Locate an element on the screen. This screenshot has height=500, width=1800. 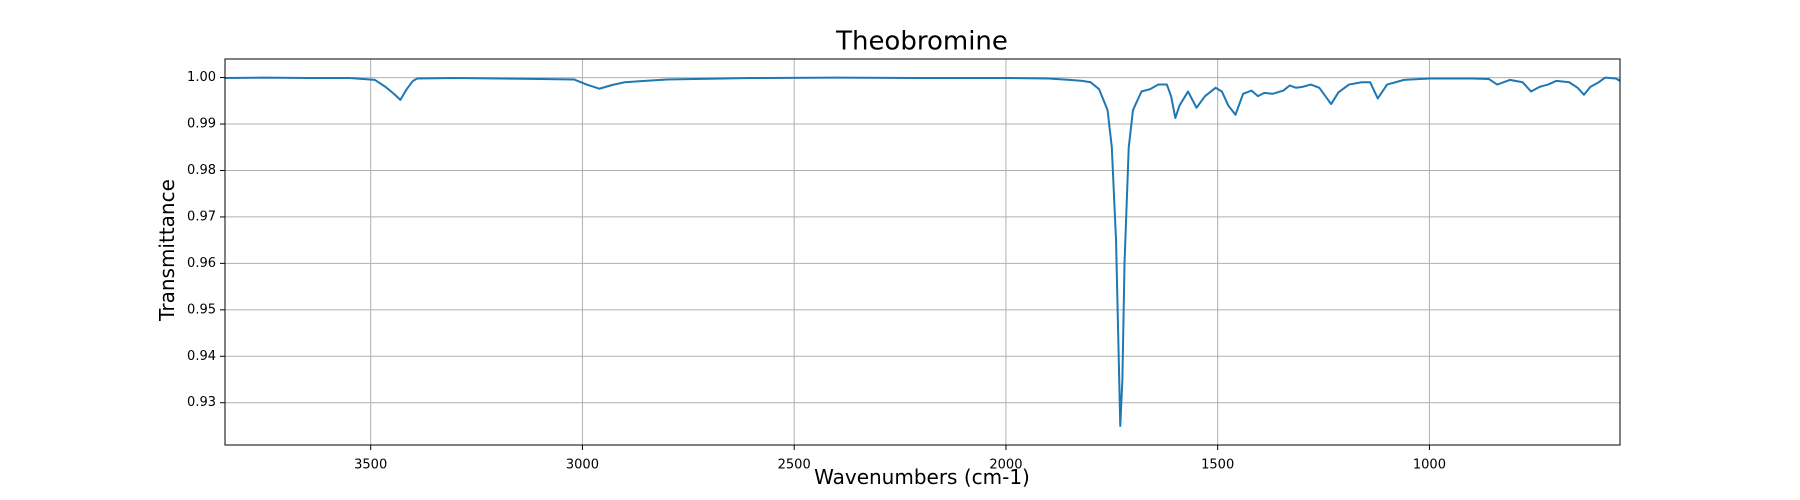
x-tick-label: 2000 is located at coordinates (1005, 465).